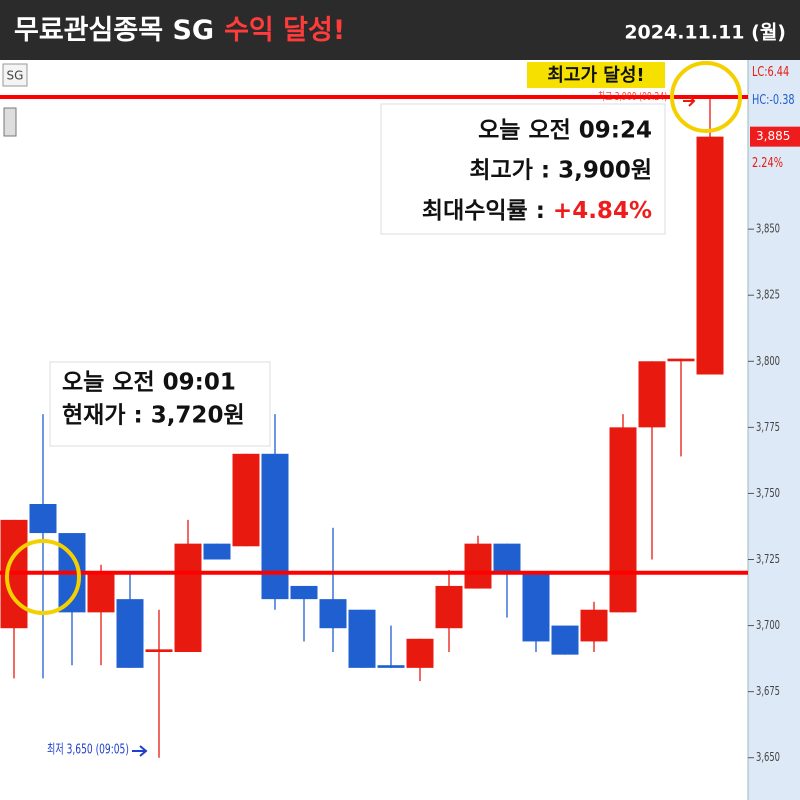  I want to click on high-arrow, so click(689, 101).